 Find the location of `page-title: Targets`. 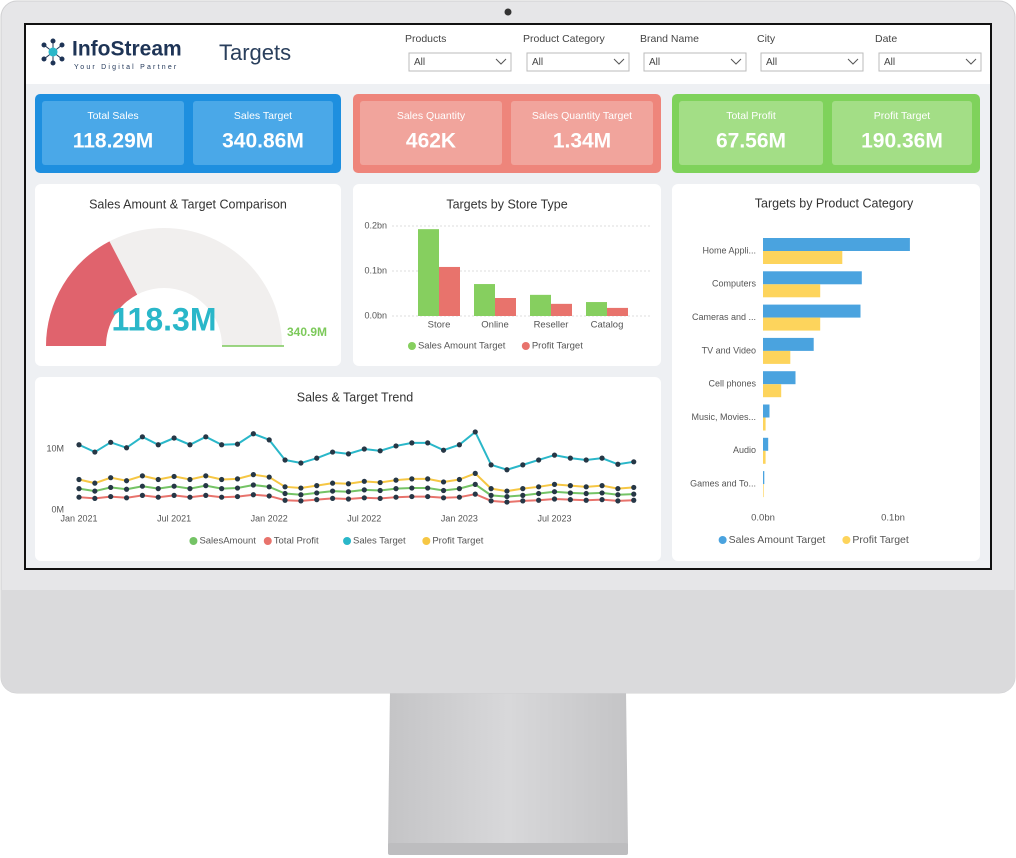

page-title: Targets is located at coordinates (255, 52).